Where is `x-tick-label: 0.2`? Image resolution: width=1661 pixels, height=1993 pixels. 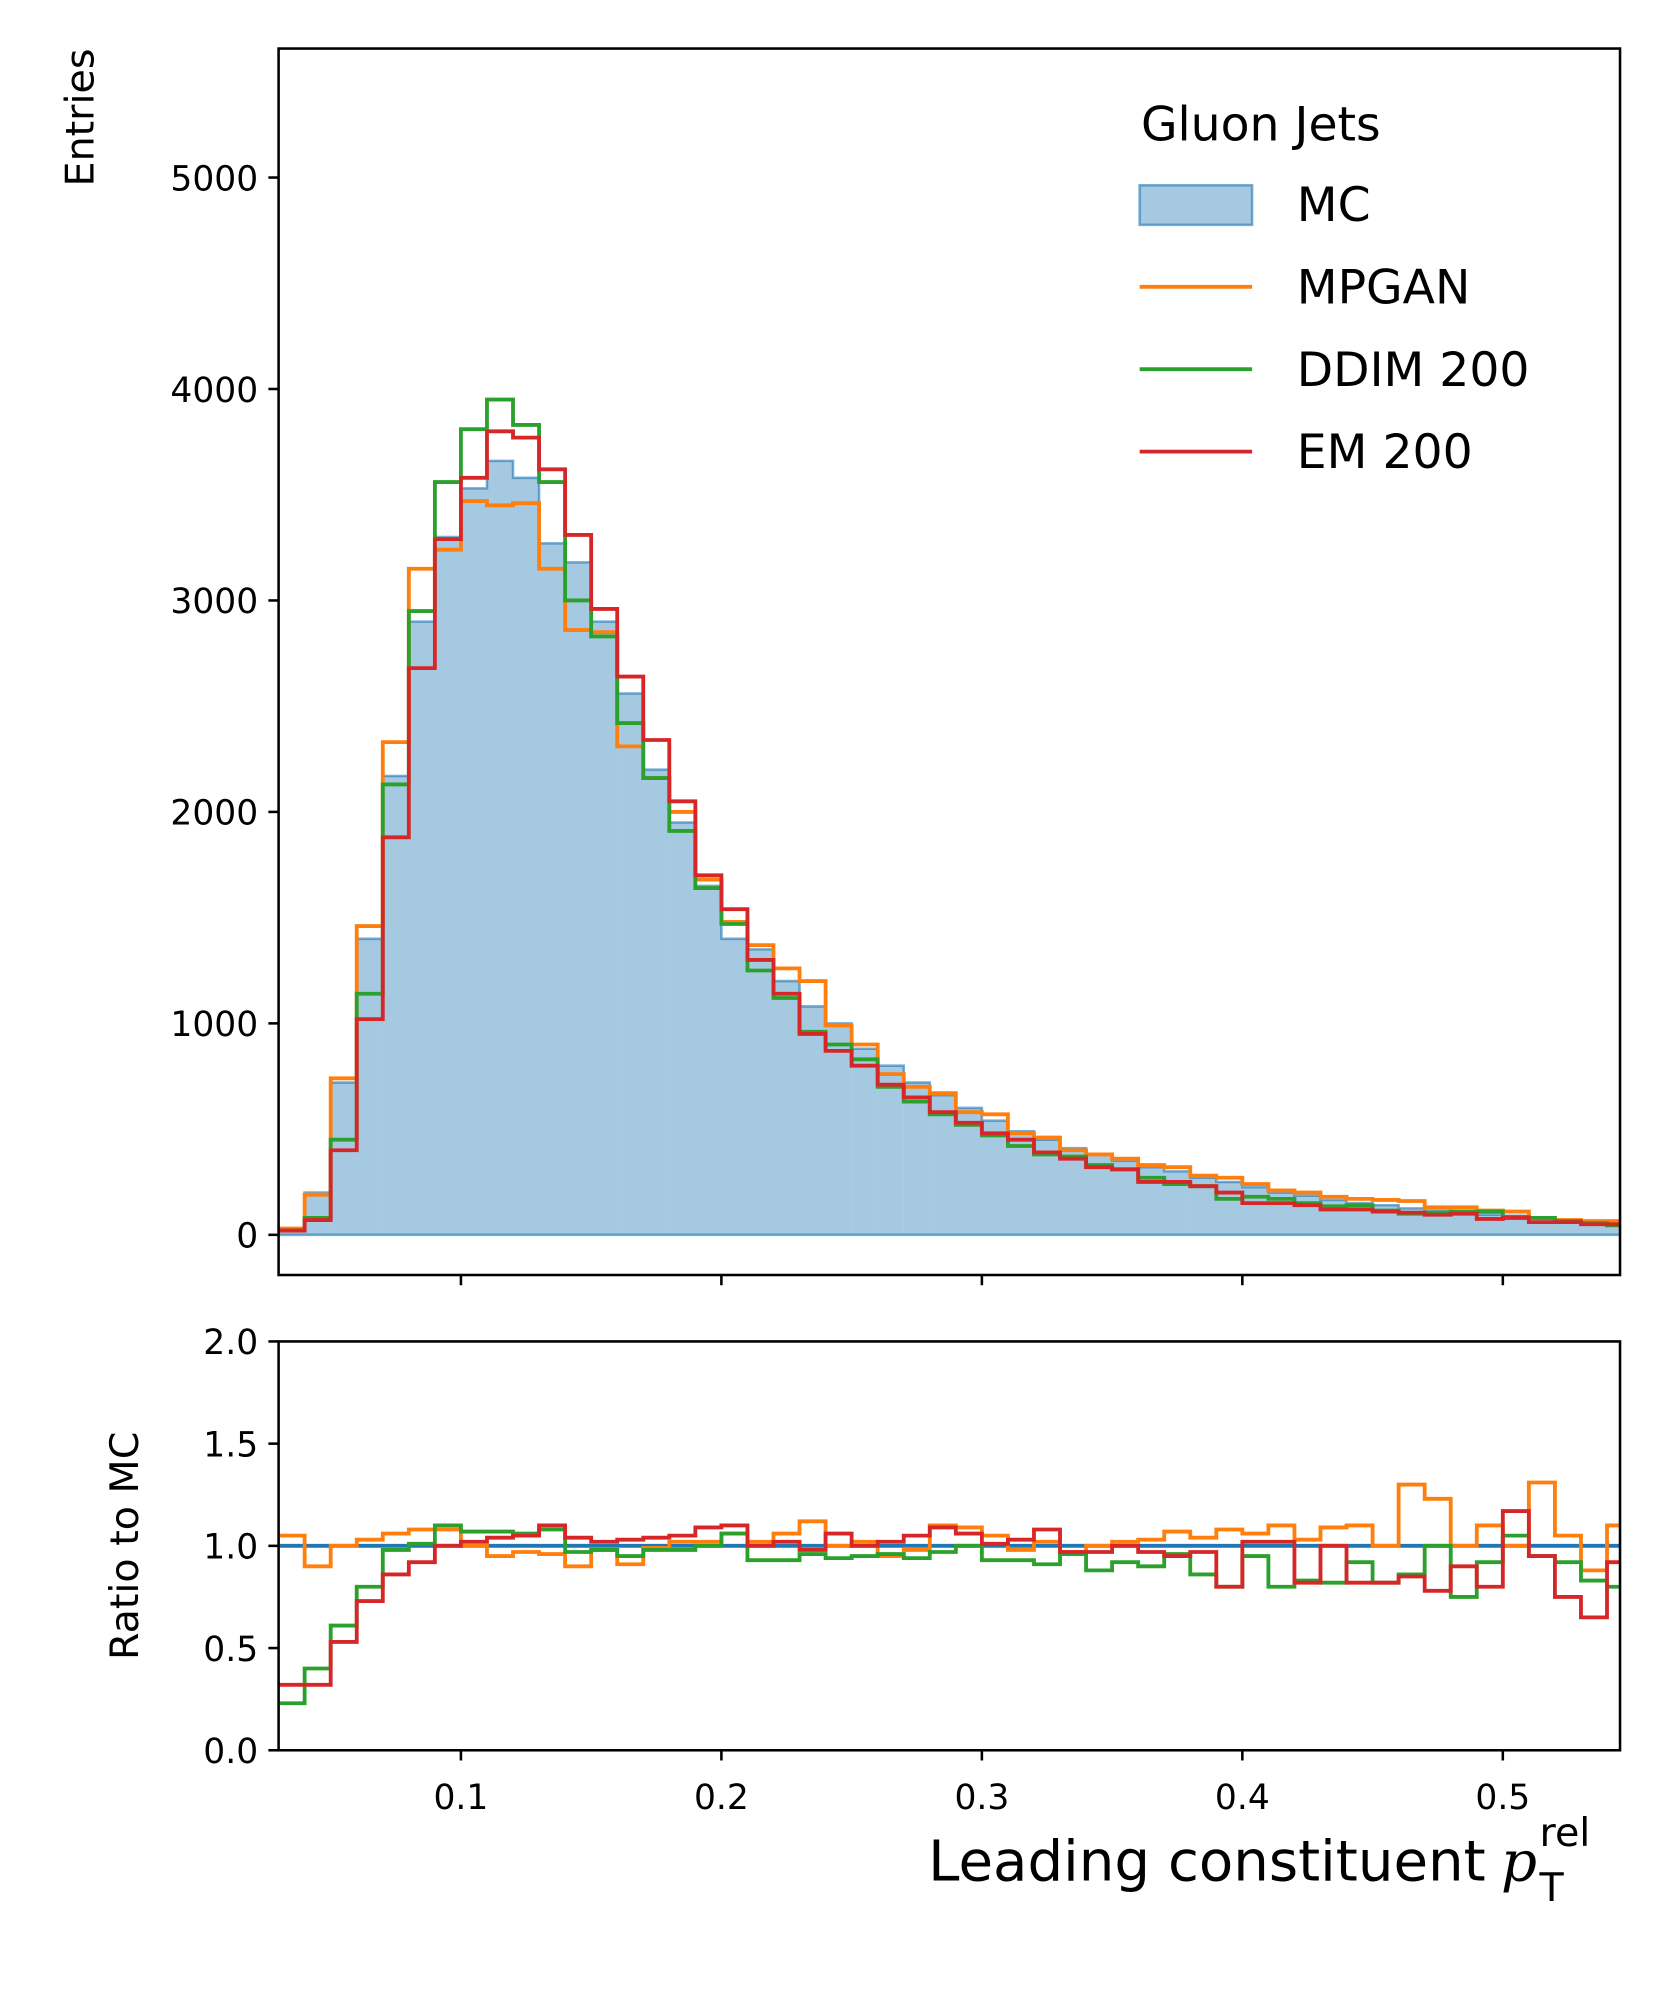 x-tick-label: 0.2 is located at coordinates (721, 1798).